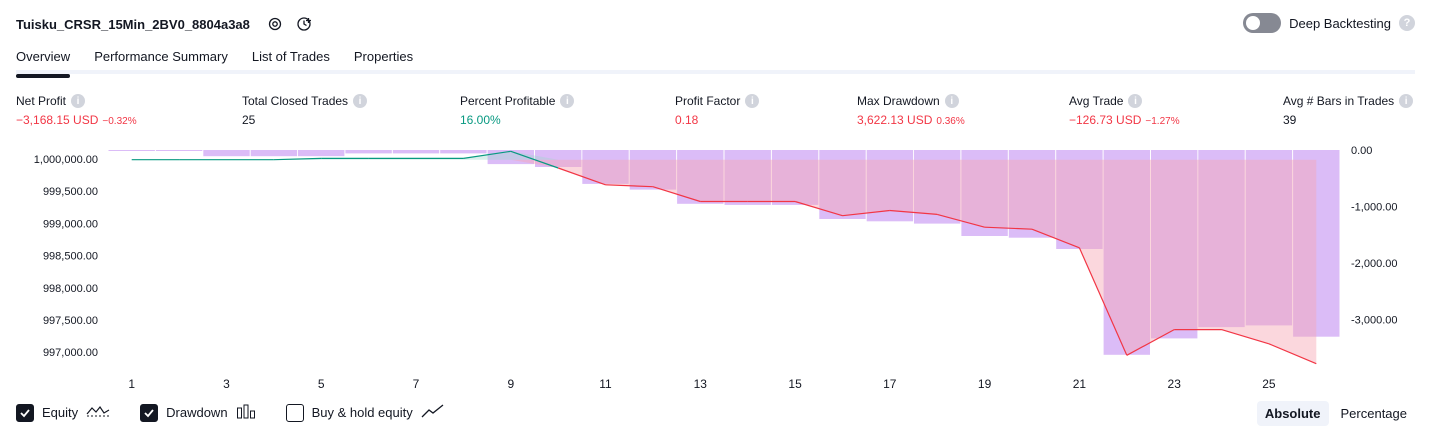 The image size is (1431, 438). I want to click on percentage-button: Percentage, so click(1374, 413).